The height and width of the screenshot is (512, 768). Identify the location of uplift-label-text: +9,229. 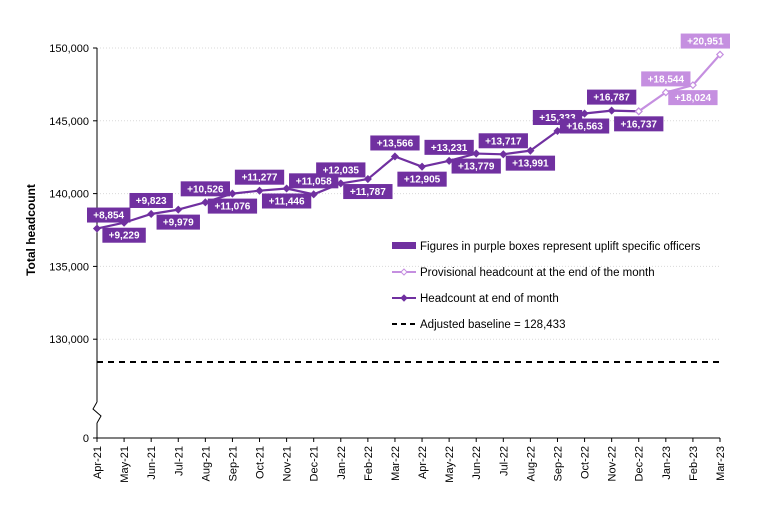
(124, 236).